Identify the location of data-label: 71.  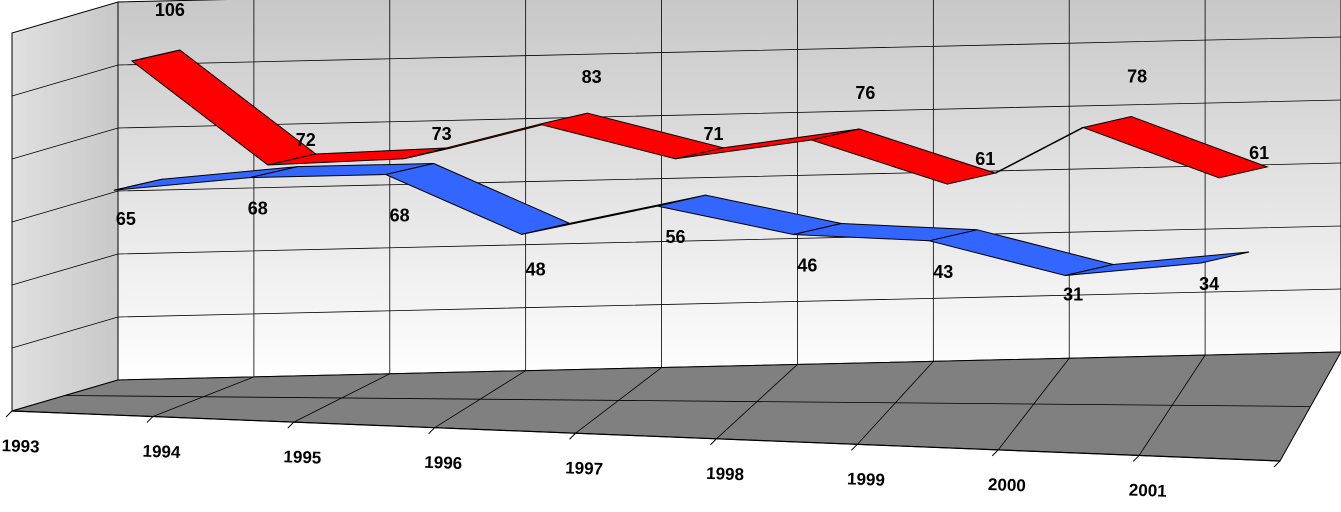
(713, 134).